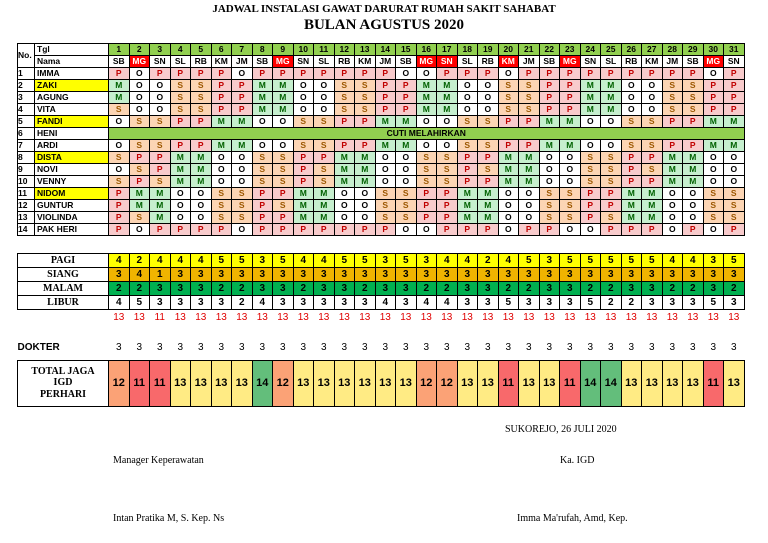  I want to click on staff-name: NIDOM, so click(71, 193).